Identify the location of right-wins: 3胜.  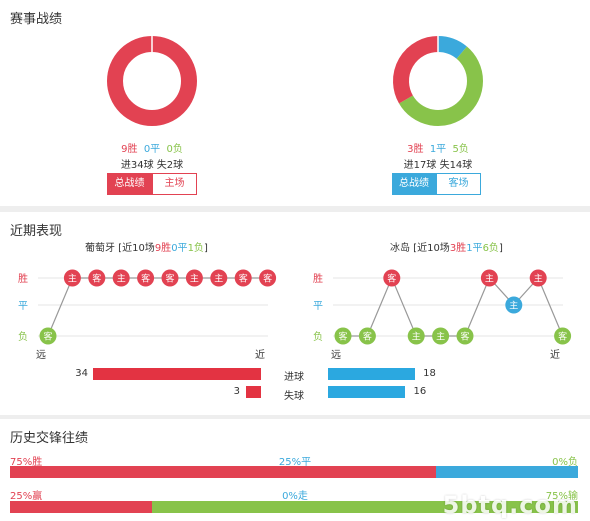
(415, 149).